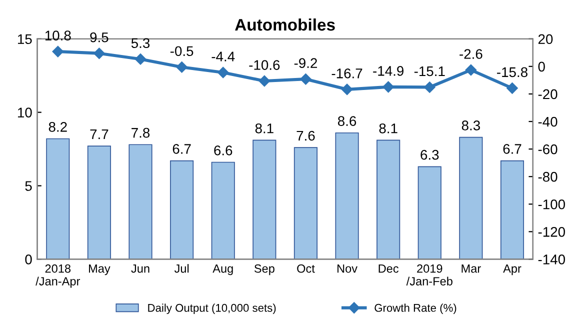 The width and height of the screenshot is (573, 324). Describe the element at coordinates (57, 127) in the screenshot. I see `data-label: 8.2` at that location.